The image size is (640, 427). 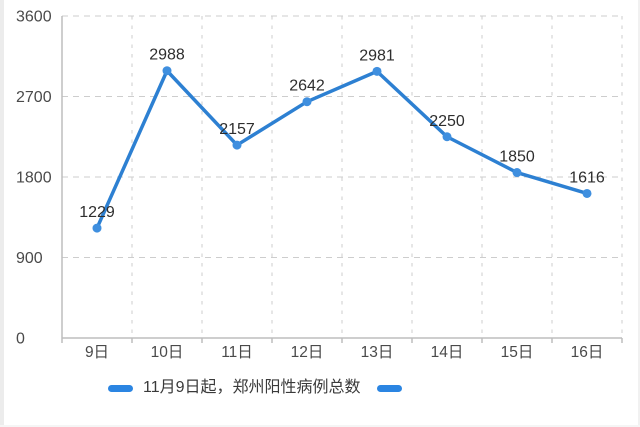 What do you see at coordinates (20, 339) in the screenshot?
I see `svg-text: 0` at bounding box center [20, 339].